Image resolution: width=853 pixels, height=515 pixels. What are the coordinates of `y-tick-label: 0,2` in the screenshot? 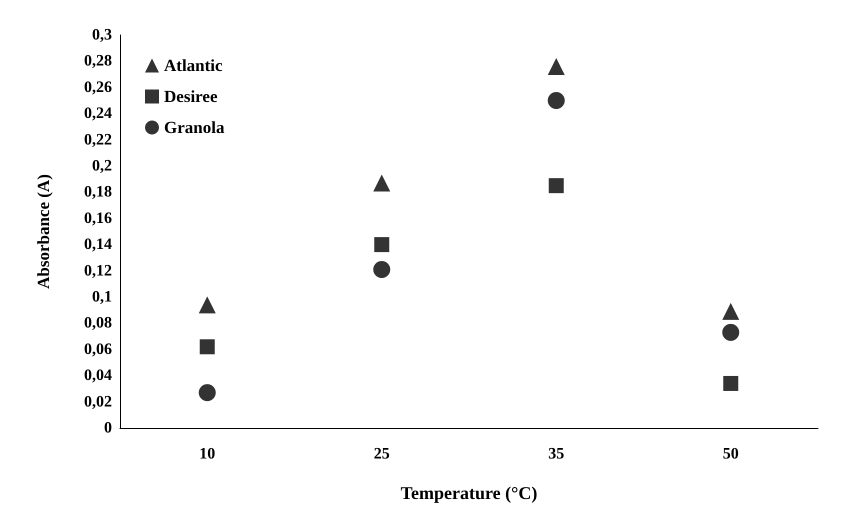 It's located at (102, 166).